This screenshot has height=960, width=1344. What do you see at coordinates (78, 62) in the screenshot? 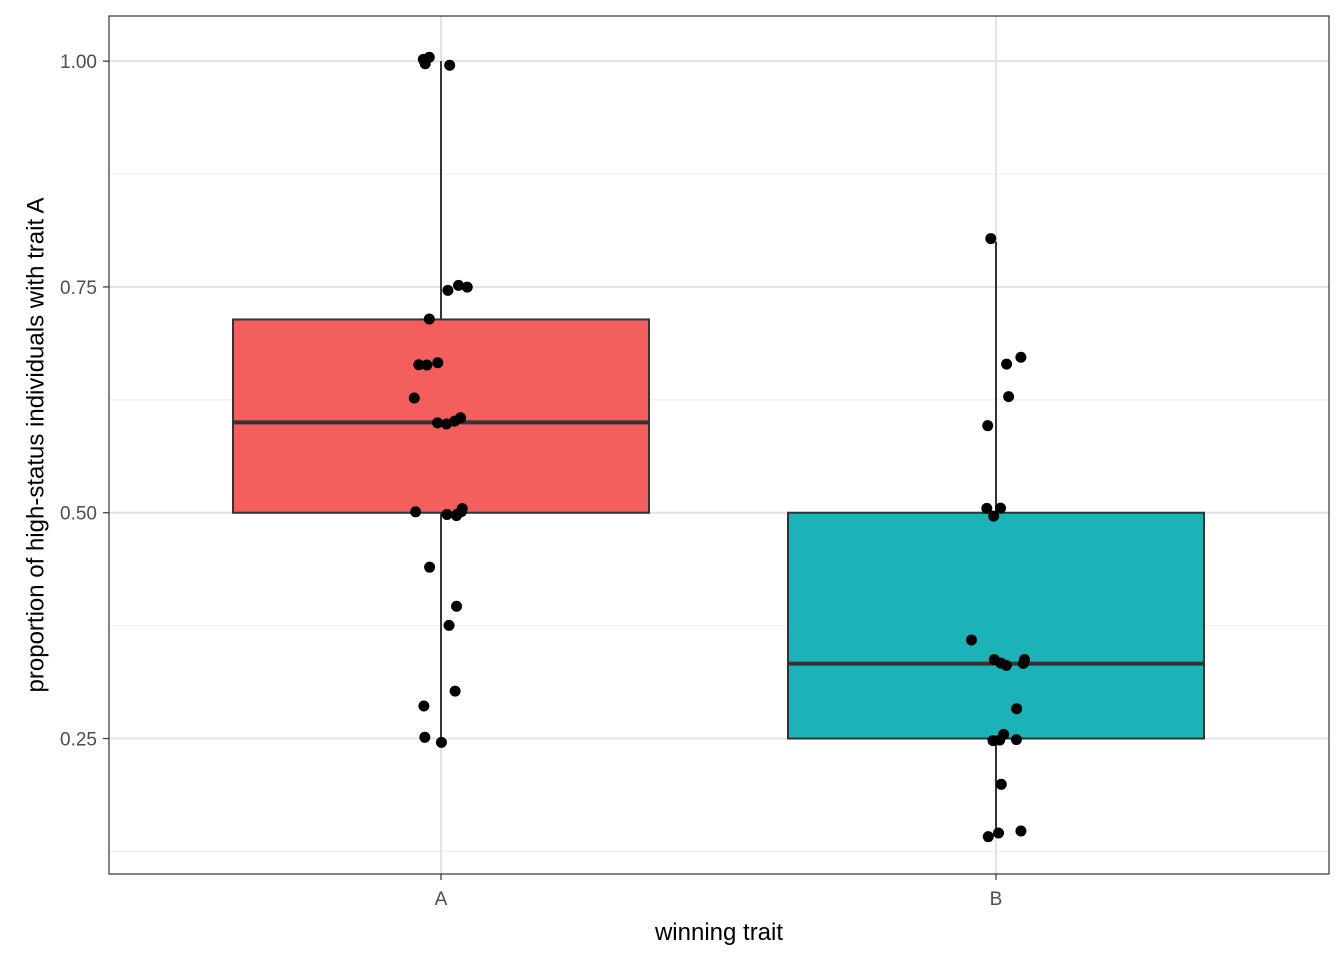
I see `y-tick-label: 1.00` at bounding box center [78, 62].